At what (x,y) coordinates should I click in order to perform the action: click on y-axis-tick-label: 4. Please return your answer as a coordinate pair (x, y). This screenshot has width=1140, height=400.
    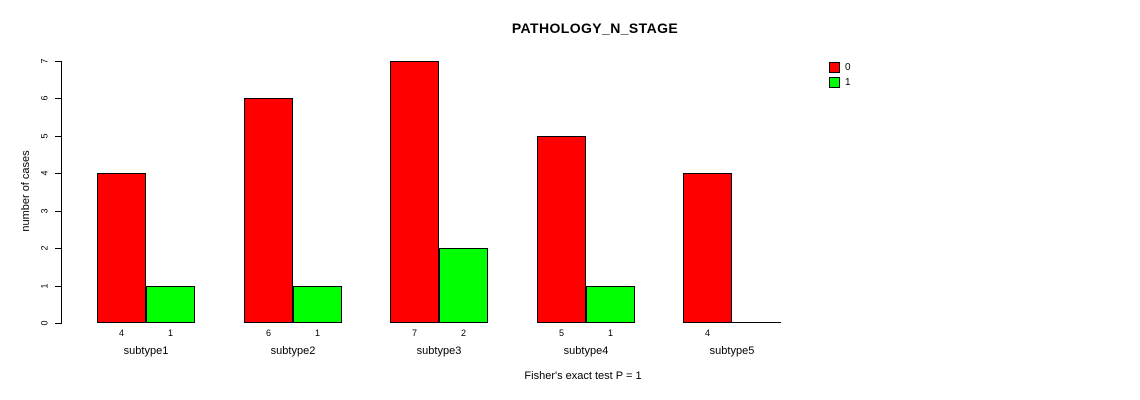
    Looking at the image, I should click on (44, 173).